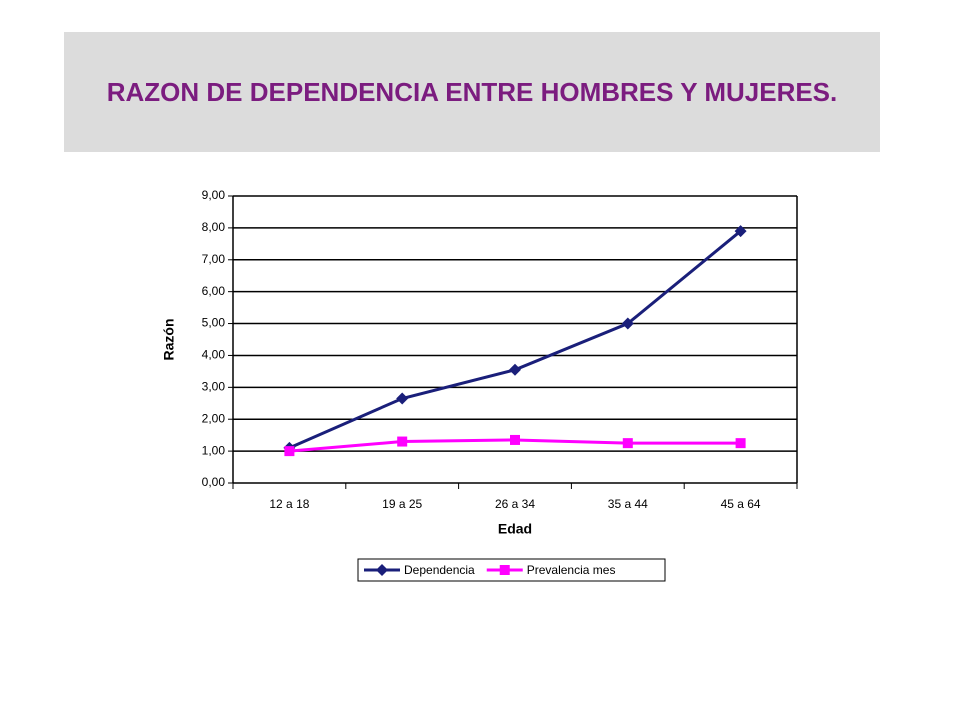  Describe the element at coordinates (402, 504) in the screenshot. I see `x-tick-label: 19 a 25` at that location.